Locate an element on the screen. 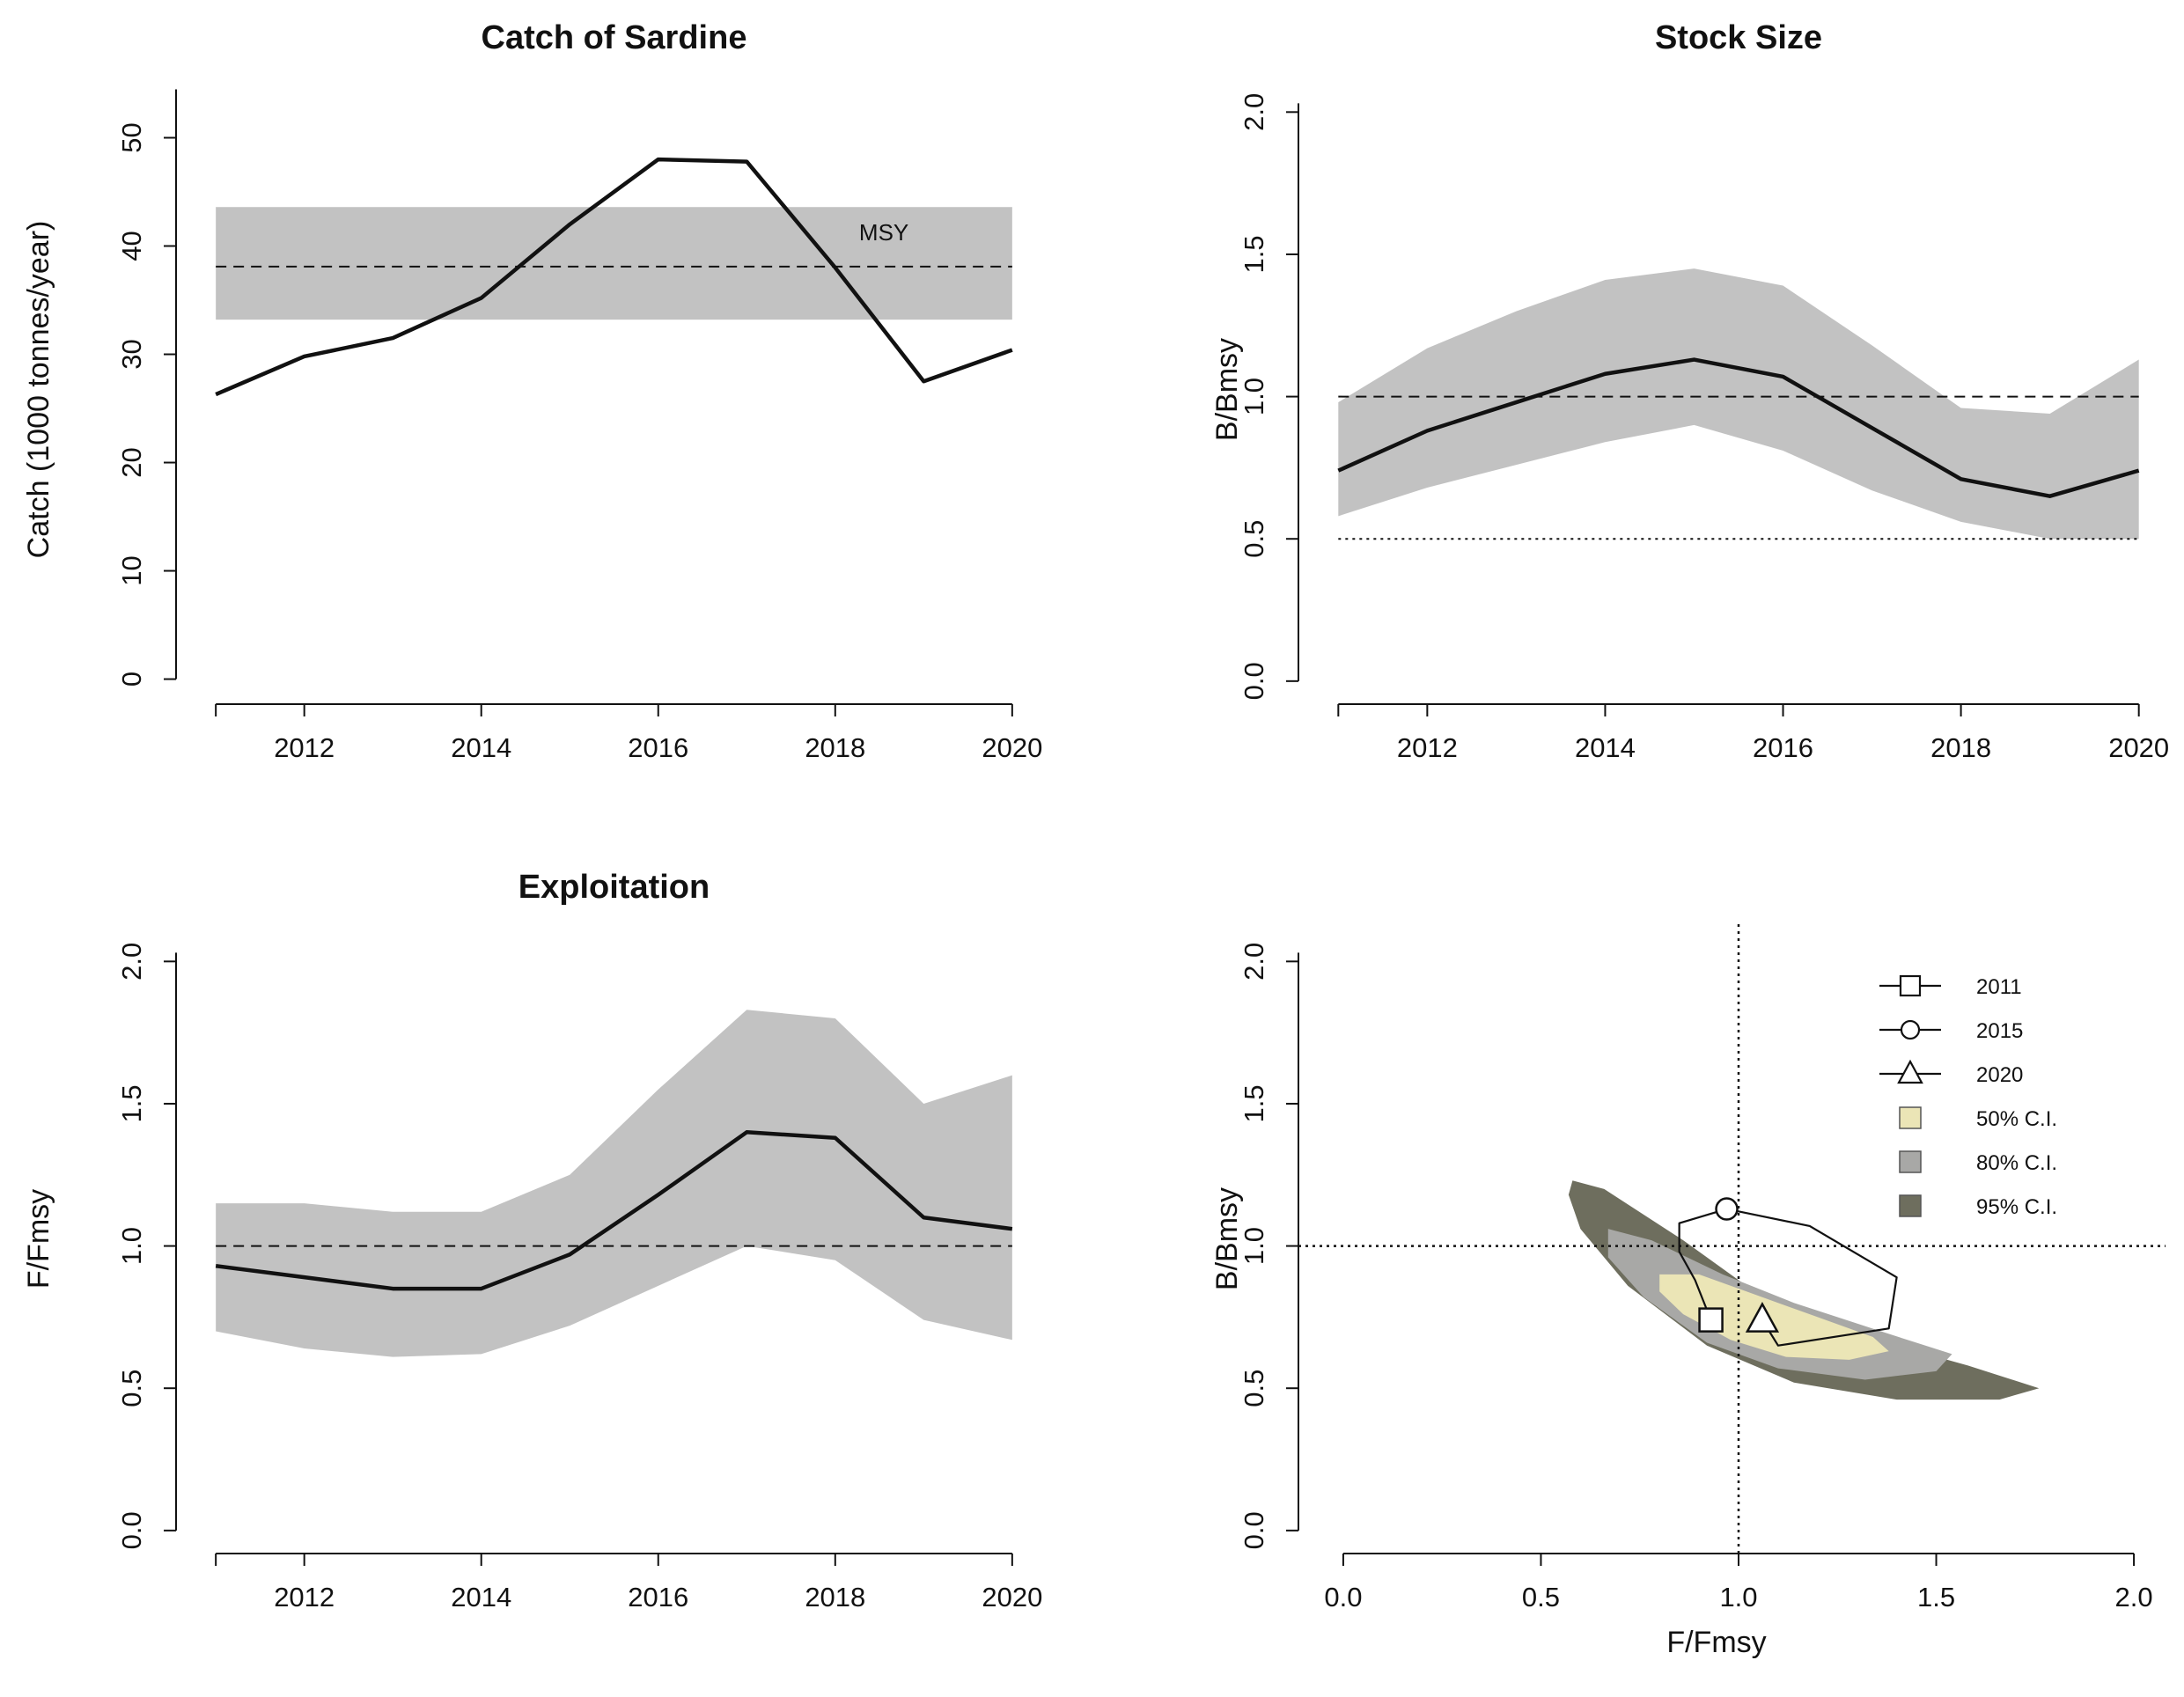 The image size is (2184, 1697). y-tick-label: 30 is located at coordinates (131, 354).